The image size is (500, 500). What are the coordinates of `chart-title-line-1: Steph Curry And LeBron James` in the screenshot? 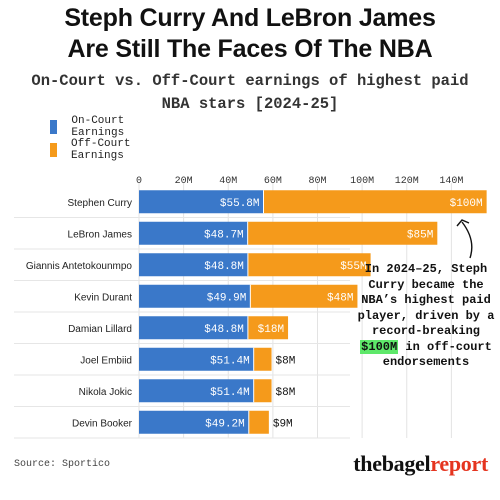 It's located at (250, 18).